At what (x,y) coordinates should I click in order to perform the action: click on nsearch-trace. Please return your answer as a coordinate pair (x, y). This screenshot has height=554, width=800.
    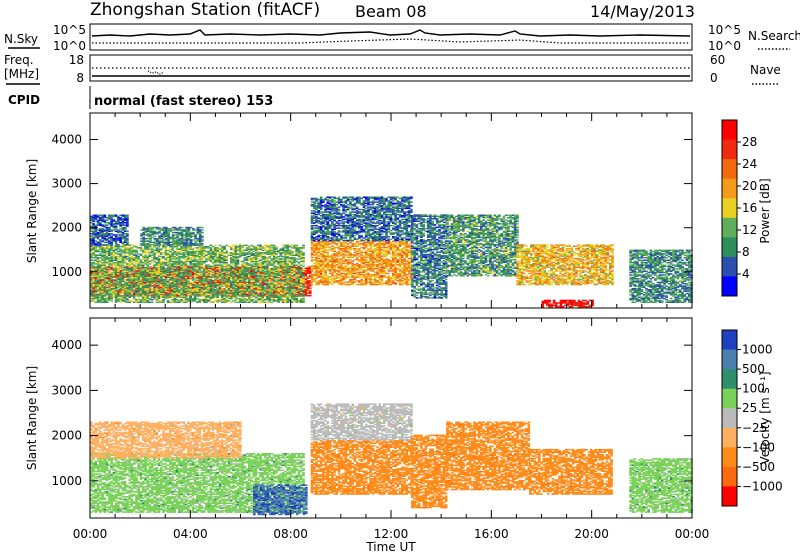
    Looking at the image, I should click on (391, 41).